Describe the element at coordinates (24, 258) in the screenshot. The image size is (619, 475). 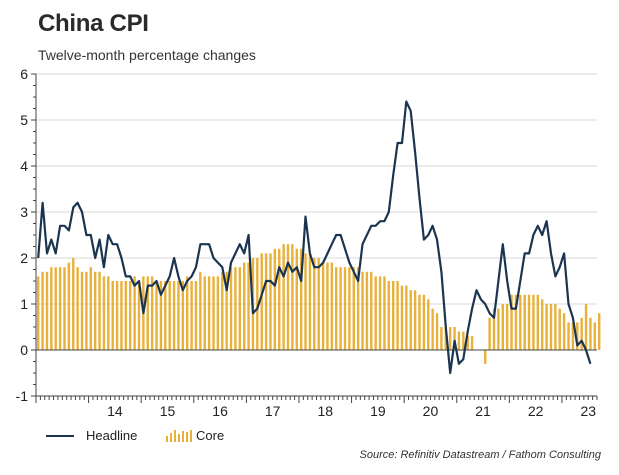
I see `y-tick-label: 2` at that location.